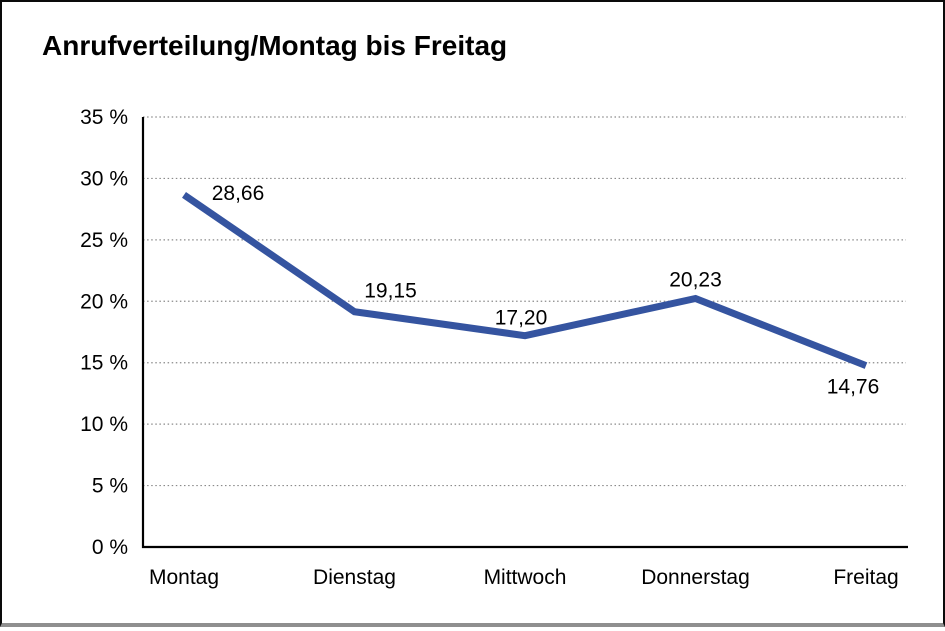 Image resolution: width=945 pixels, height=631 pixels. What do you see at coordinates (104, 117) in the screenshot?
I see `y-axis-tick-label: 35 %` at bounding box center [104, 117].